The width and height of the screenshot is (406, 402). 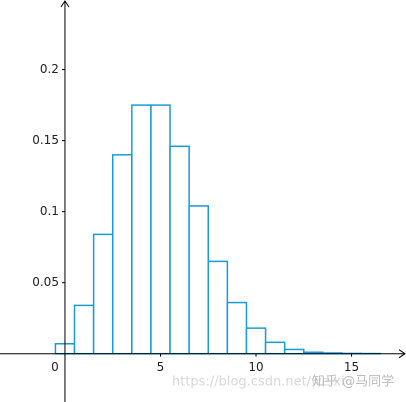 I want to click on y-tick-label: 0.1, so click(x=49, y=211).